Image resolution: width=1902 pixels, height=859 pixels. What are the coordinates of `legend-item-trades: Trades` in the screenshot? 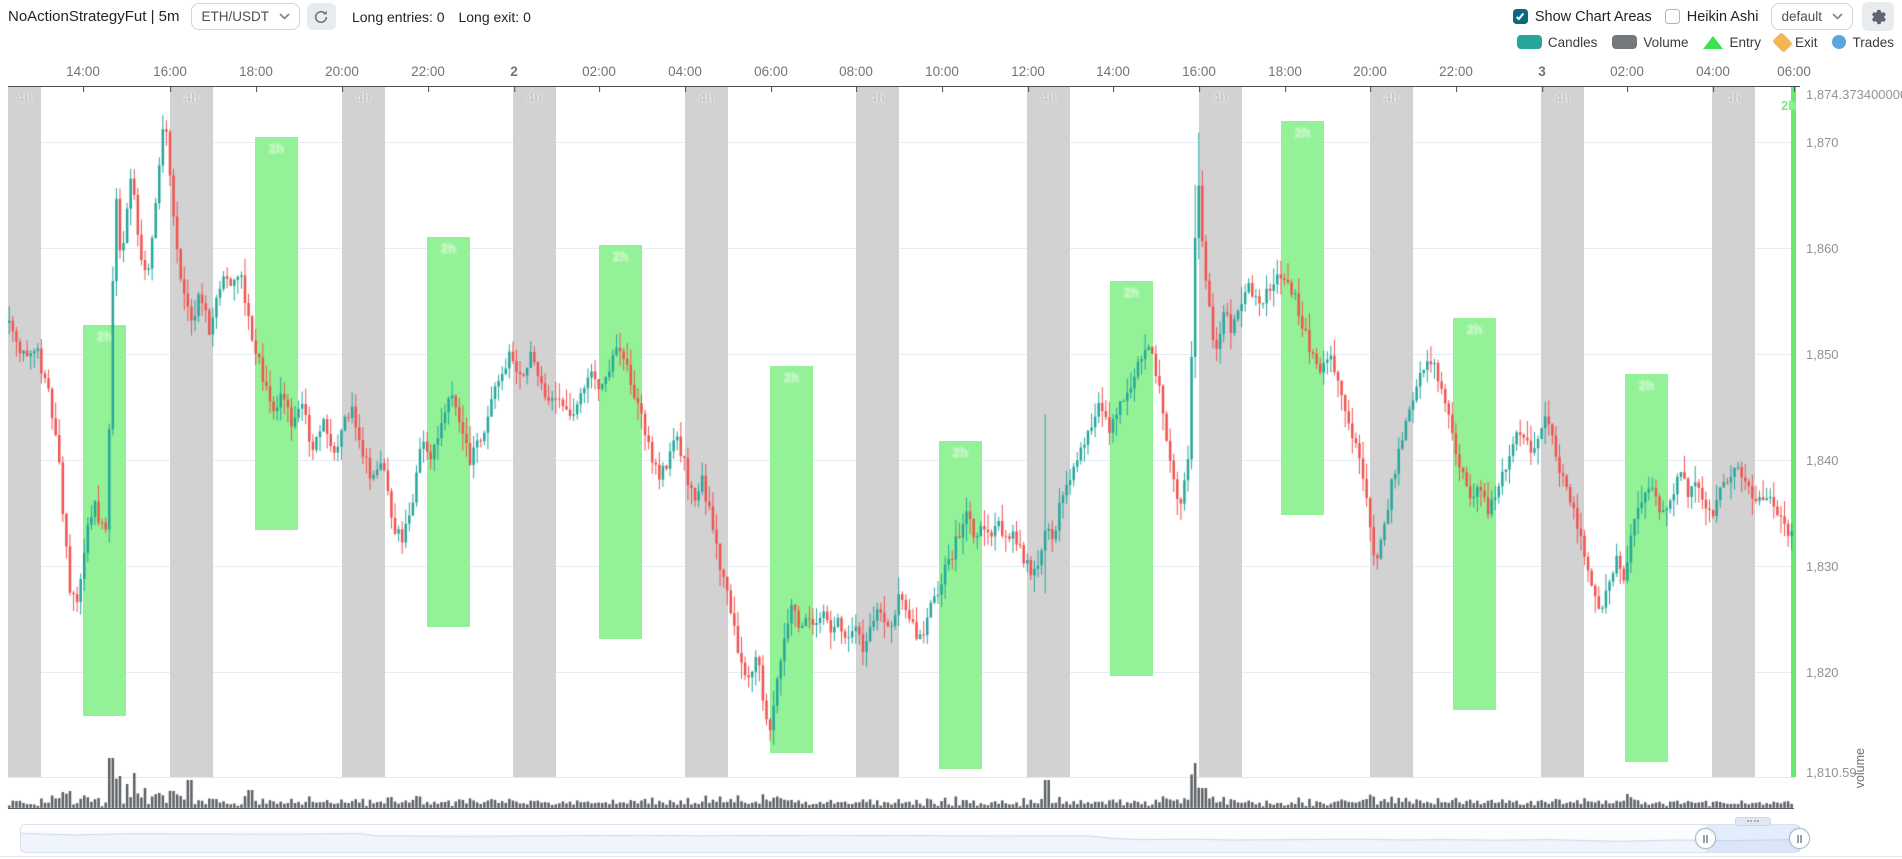 It's located at (1863, 42).